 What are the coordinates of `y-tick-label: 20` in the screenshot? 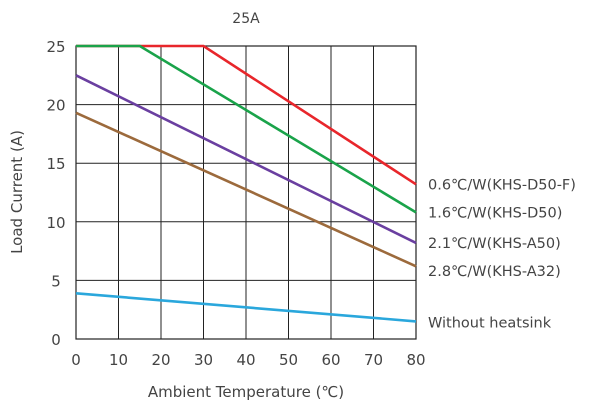 It's located at (55, 106).